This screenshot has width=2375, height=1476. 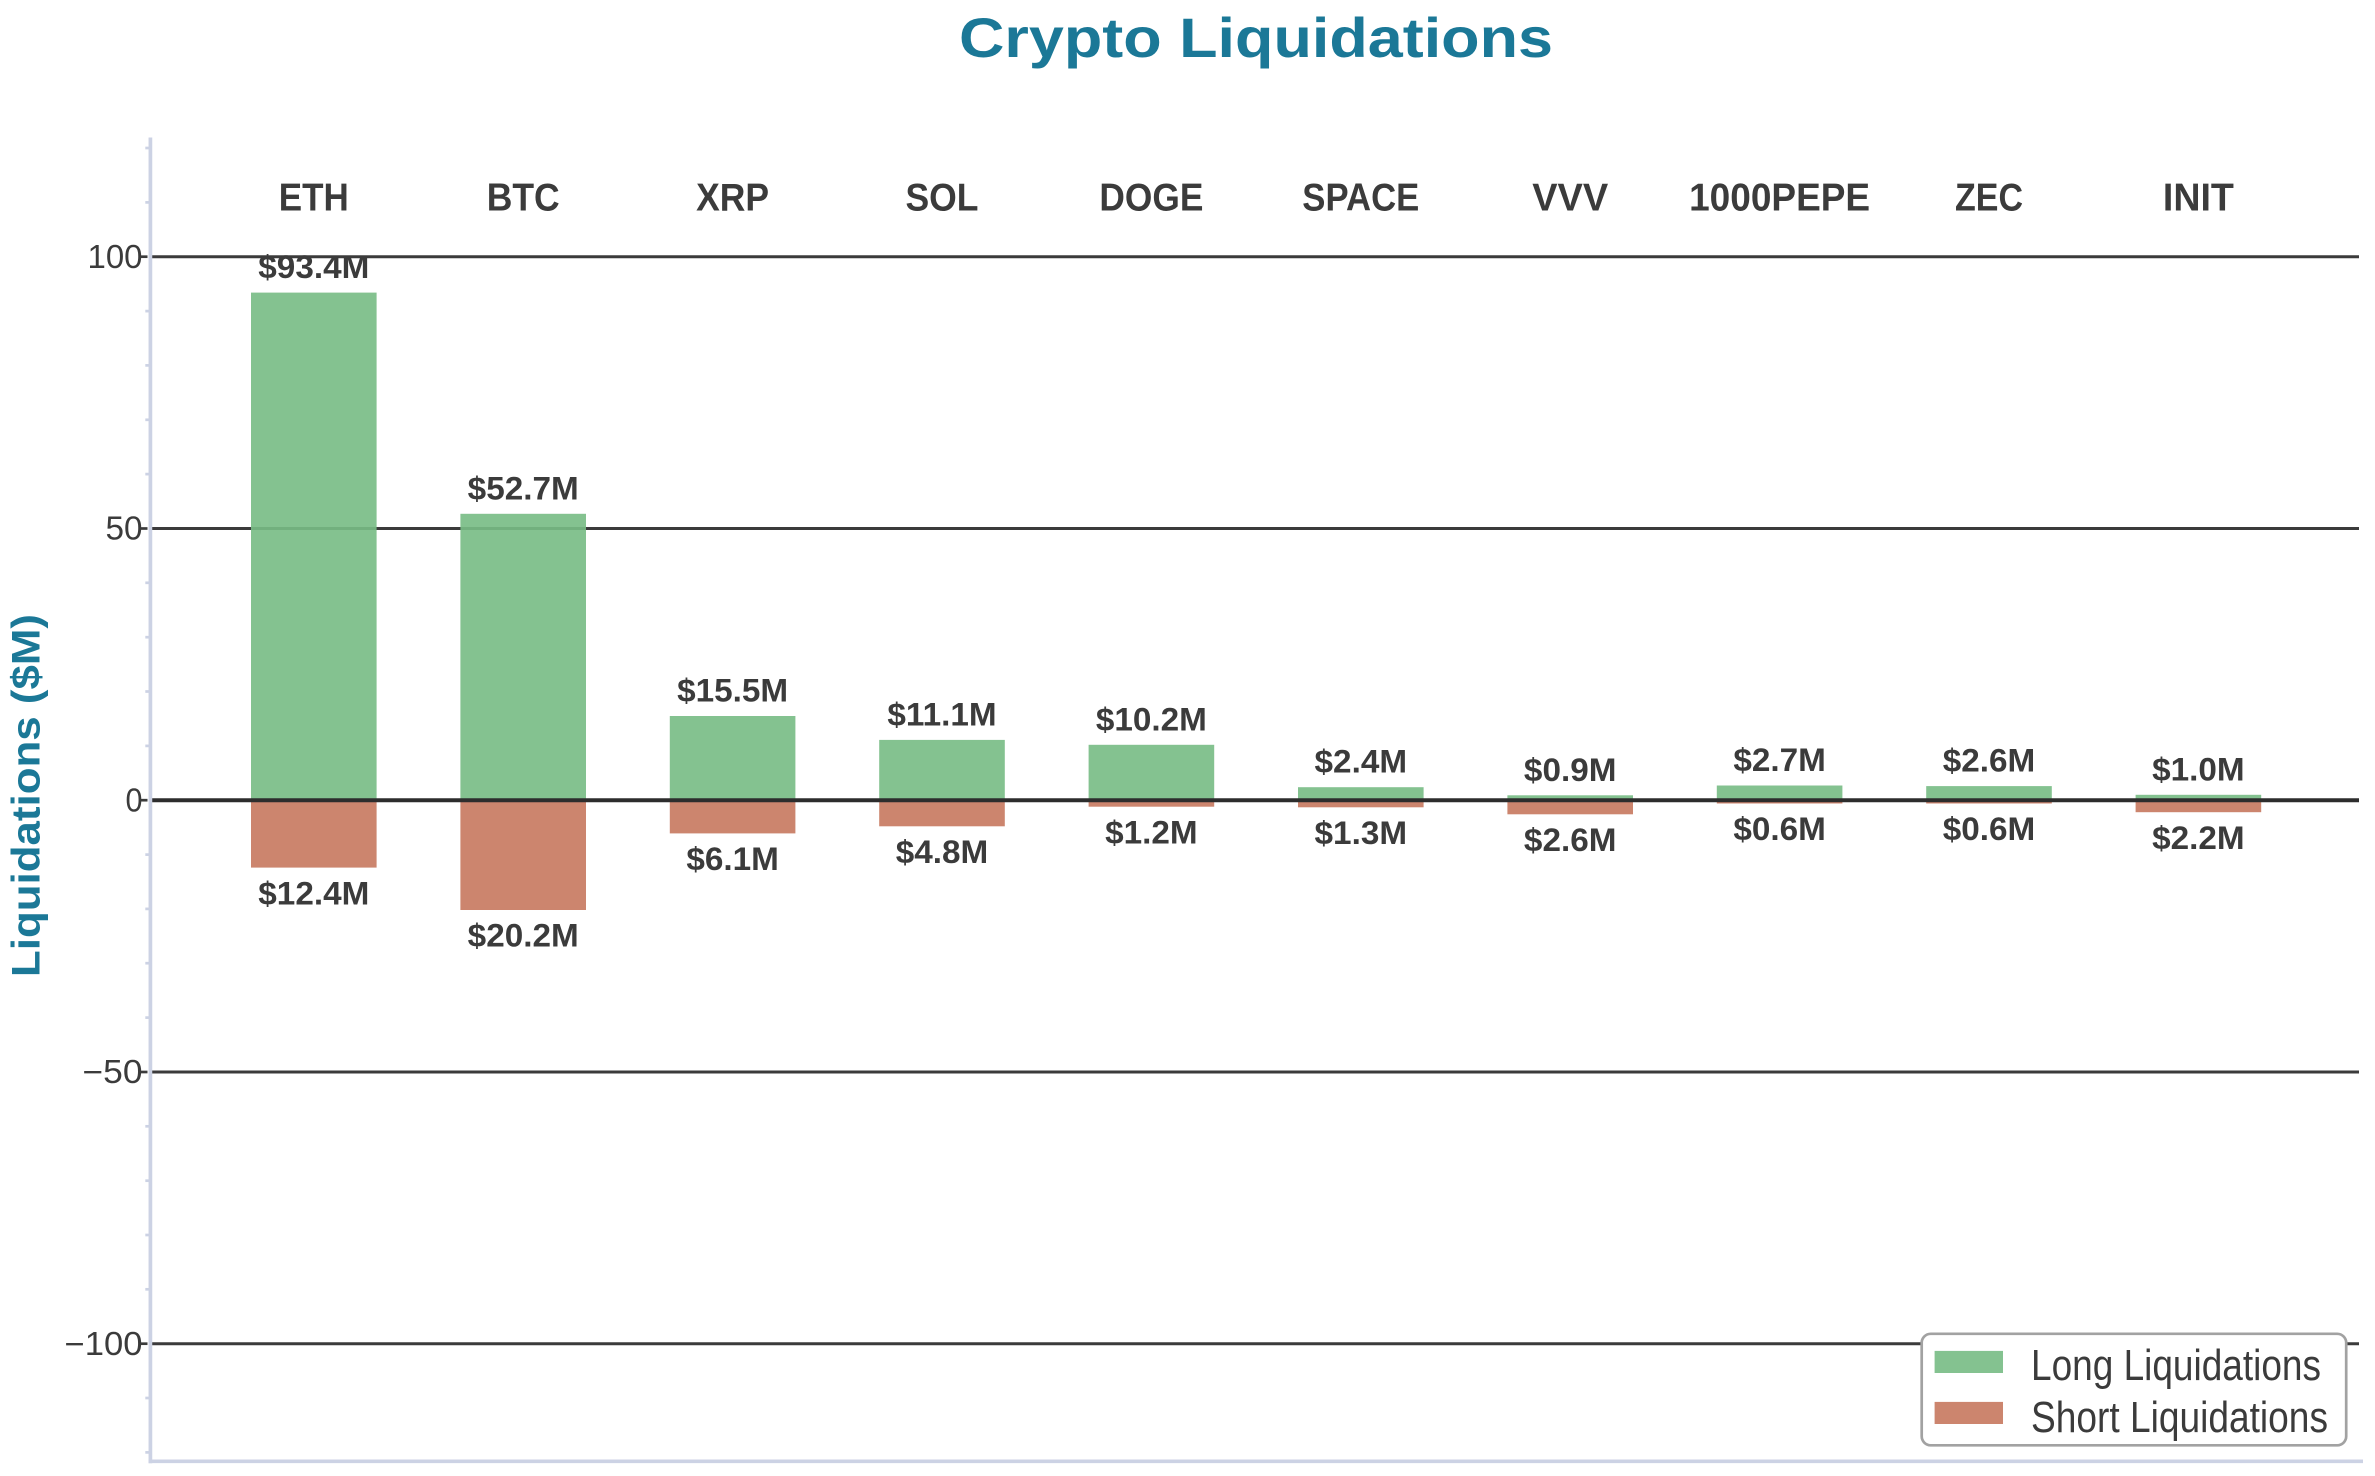 What do you see at coordinates (1570, 770) in the screenshot?
I see `svg-text: $0.9M` at bounding box center [1570, 770].